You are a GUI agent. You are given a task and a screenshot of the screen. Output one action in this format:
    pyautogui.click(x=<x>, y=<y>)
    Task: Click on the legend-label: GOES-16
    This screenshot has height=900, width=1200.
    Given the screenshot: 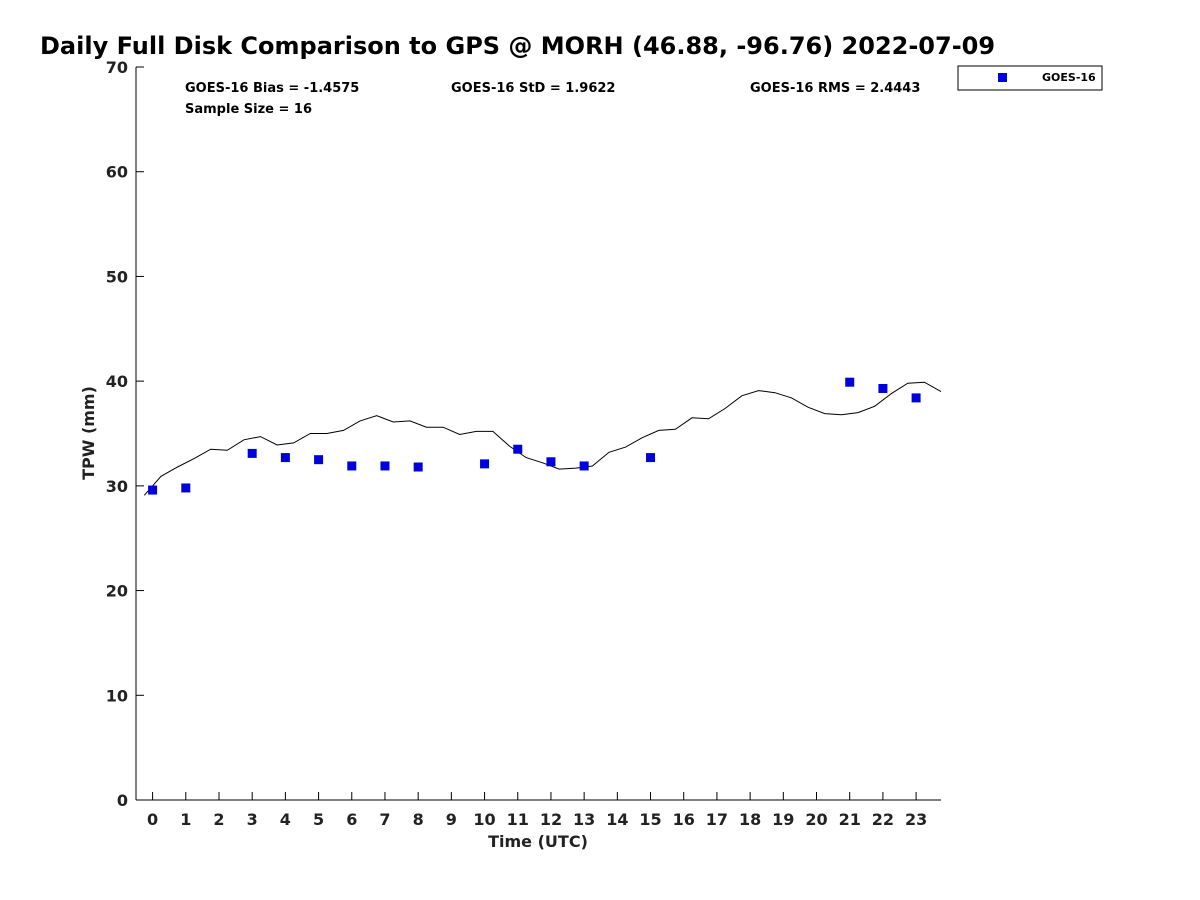 What is the action you would take?
    pyautogui.click(x=1069, y=77)
    